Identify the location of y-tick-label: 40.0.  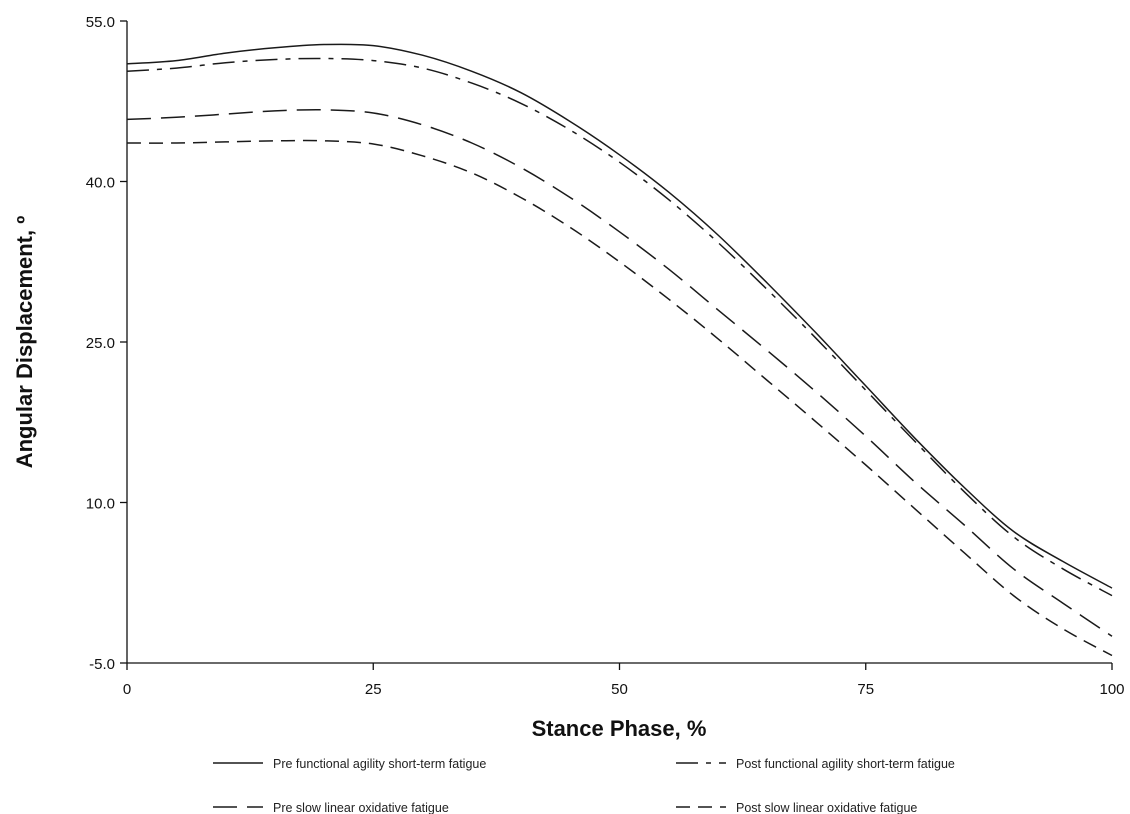
(100, 183).